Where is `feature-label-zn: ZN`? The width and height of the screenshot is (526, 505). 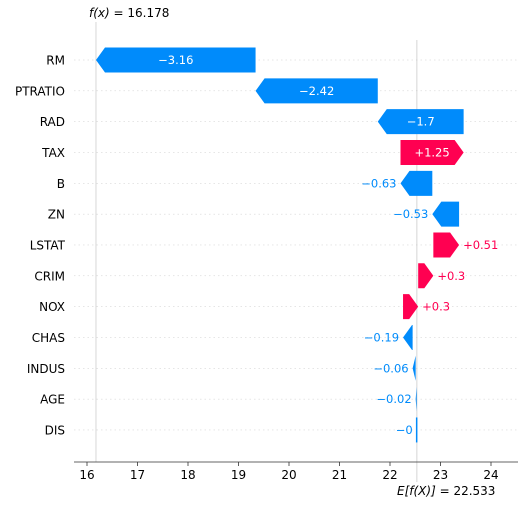
feature-label-zn: ZN is located at coordinates (56, 215).